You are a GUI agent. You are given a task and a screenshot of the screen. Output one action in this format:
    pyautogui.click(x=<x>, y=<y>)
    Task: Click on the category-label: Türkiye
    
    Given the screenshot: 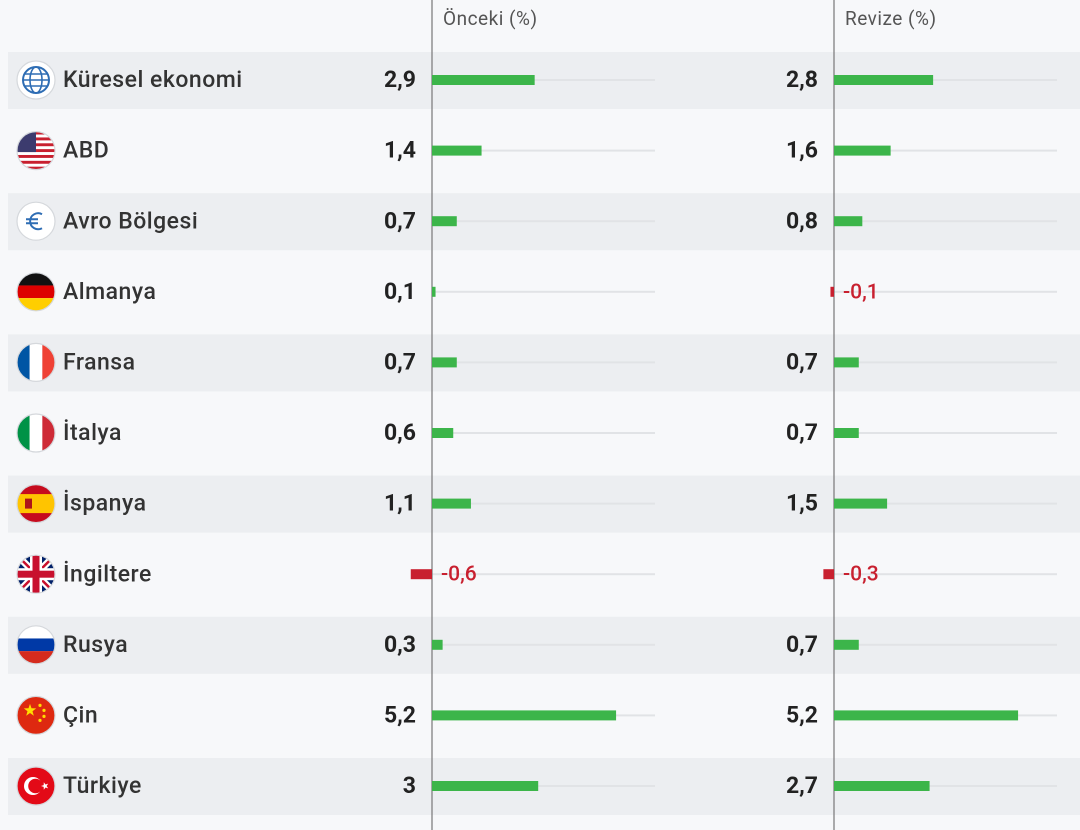 What is the action you would take?
    pyautogui.click(x=102, y=785)
    